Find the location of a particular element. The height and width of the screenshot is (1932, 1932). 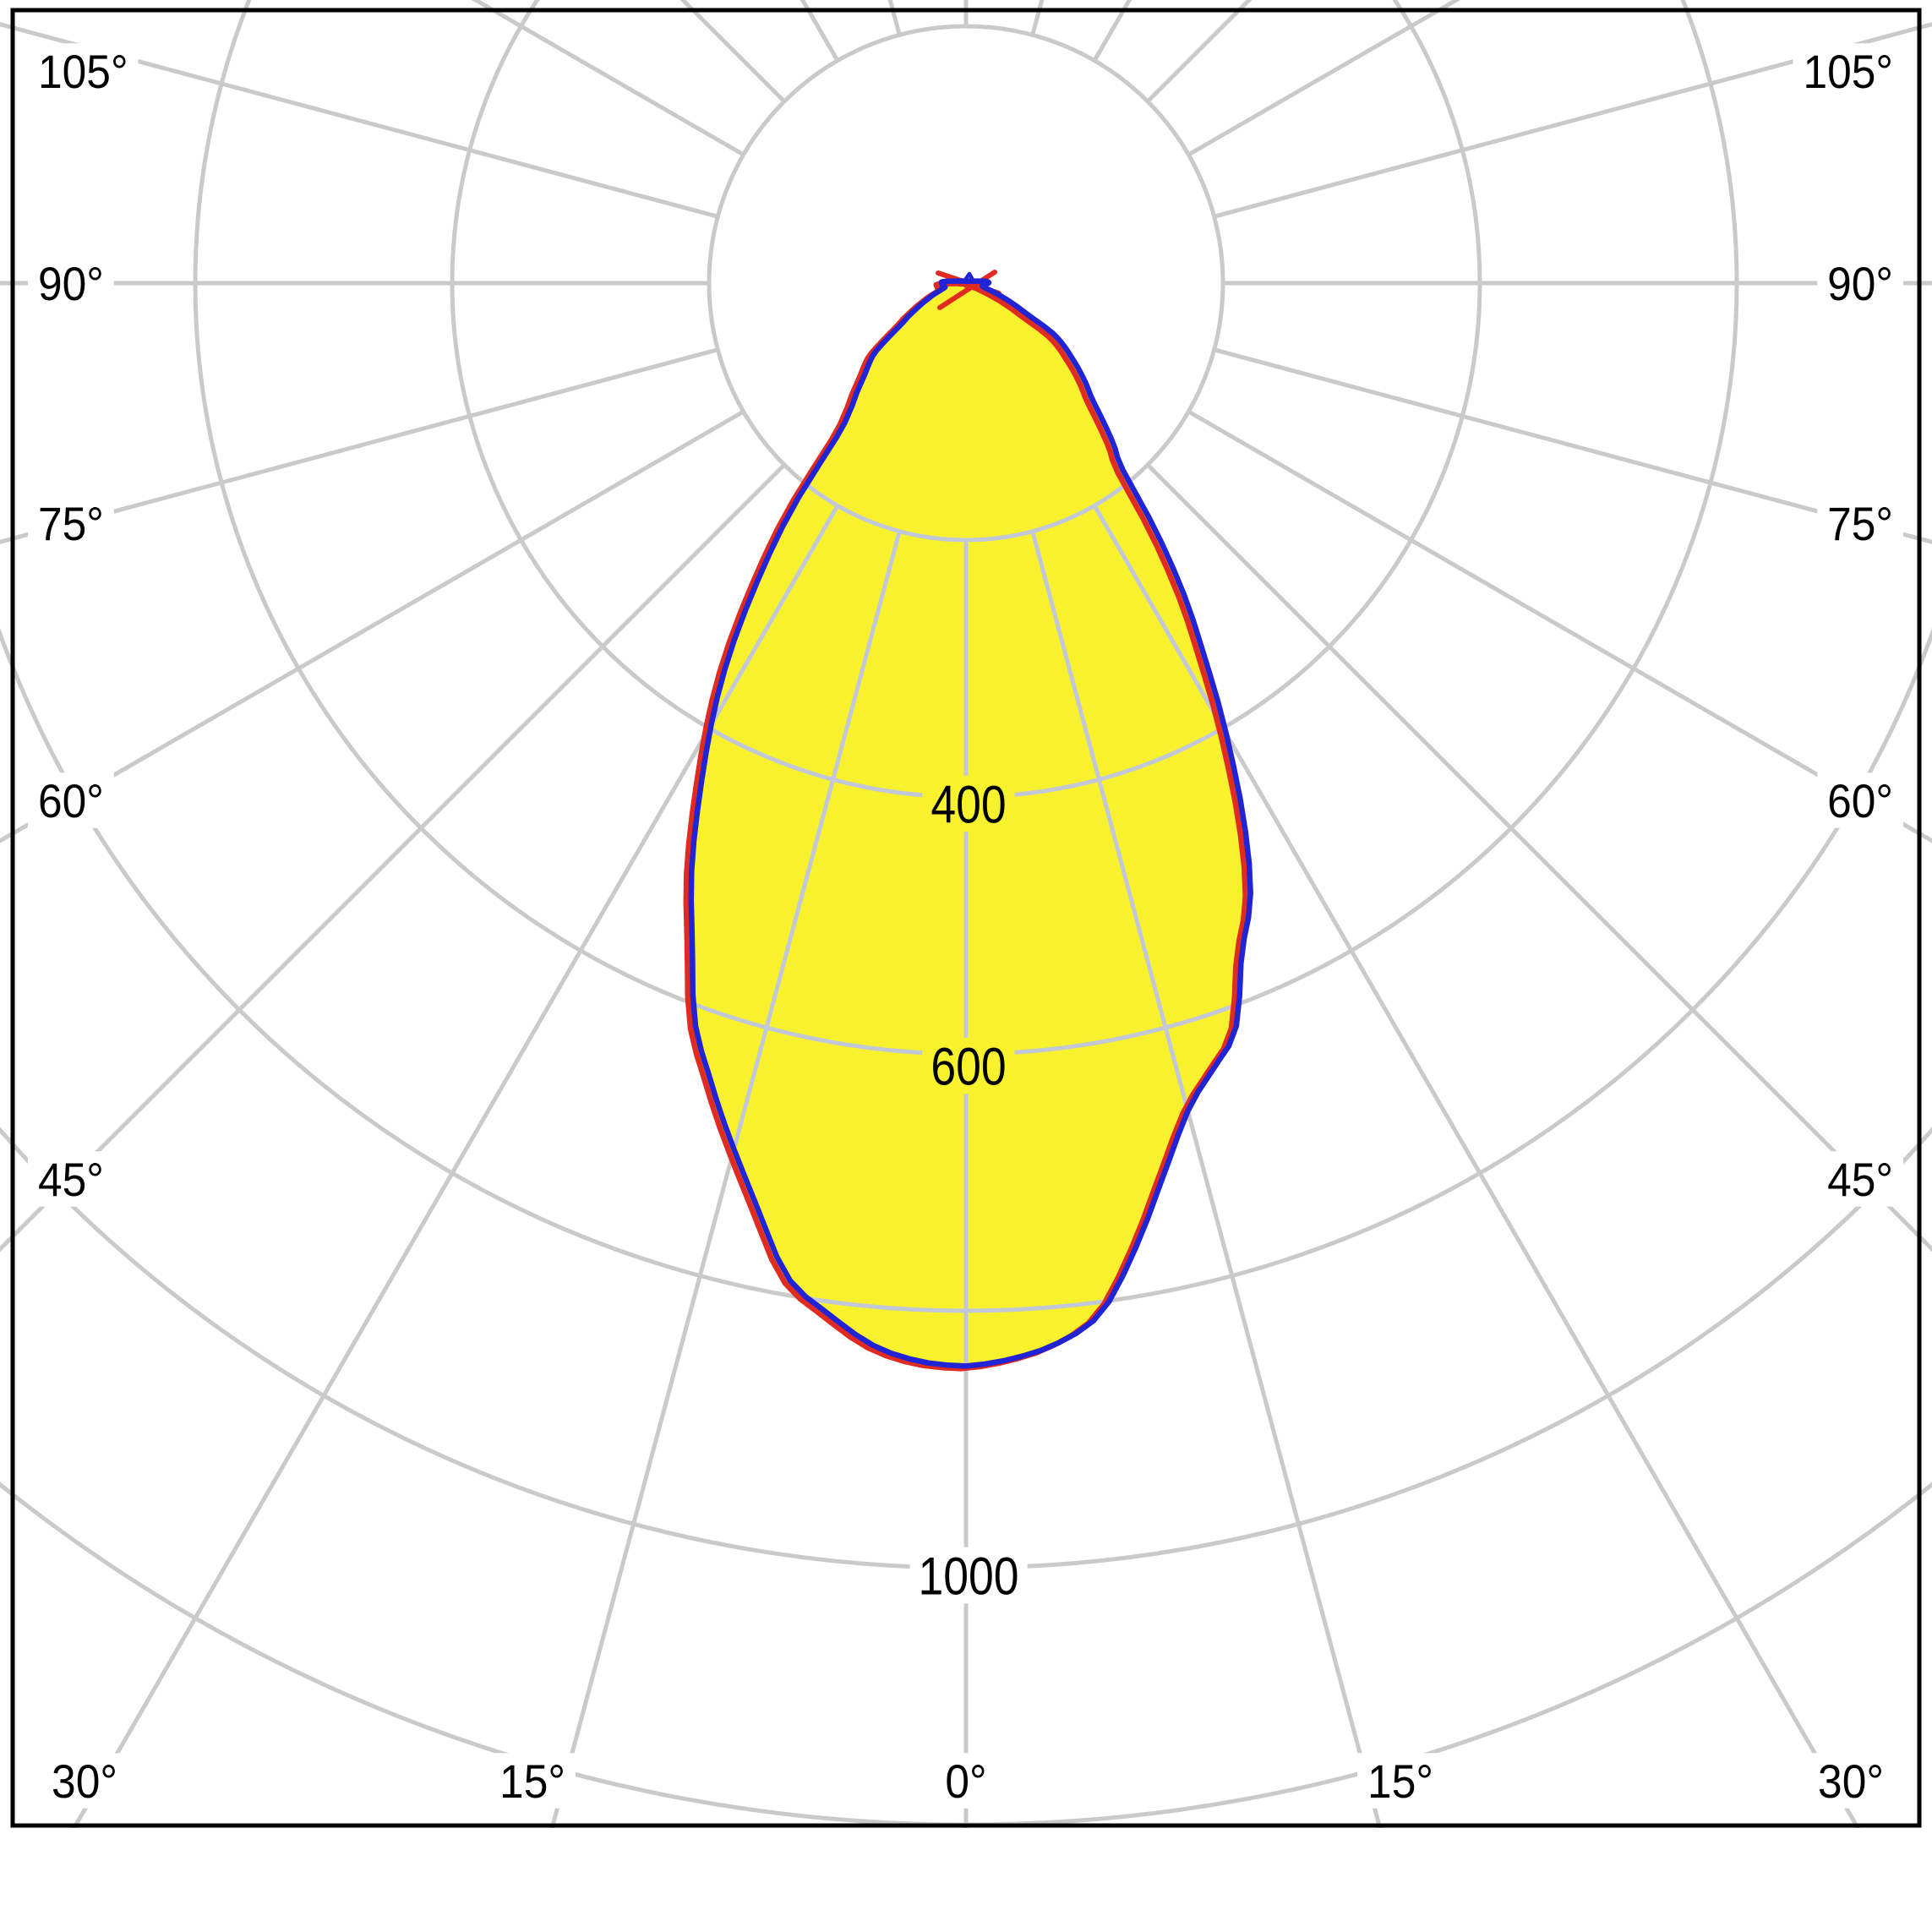

svg-text: 400 is located at coordinates (968, 804).